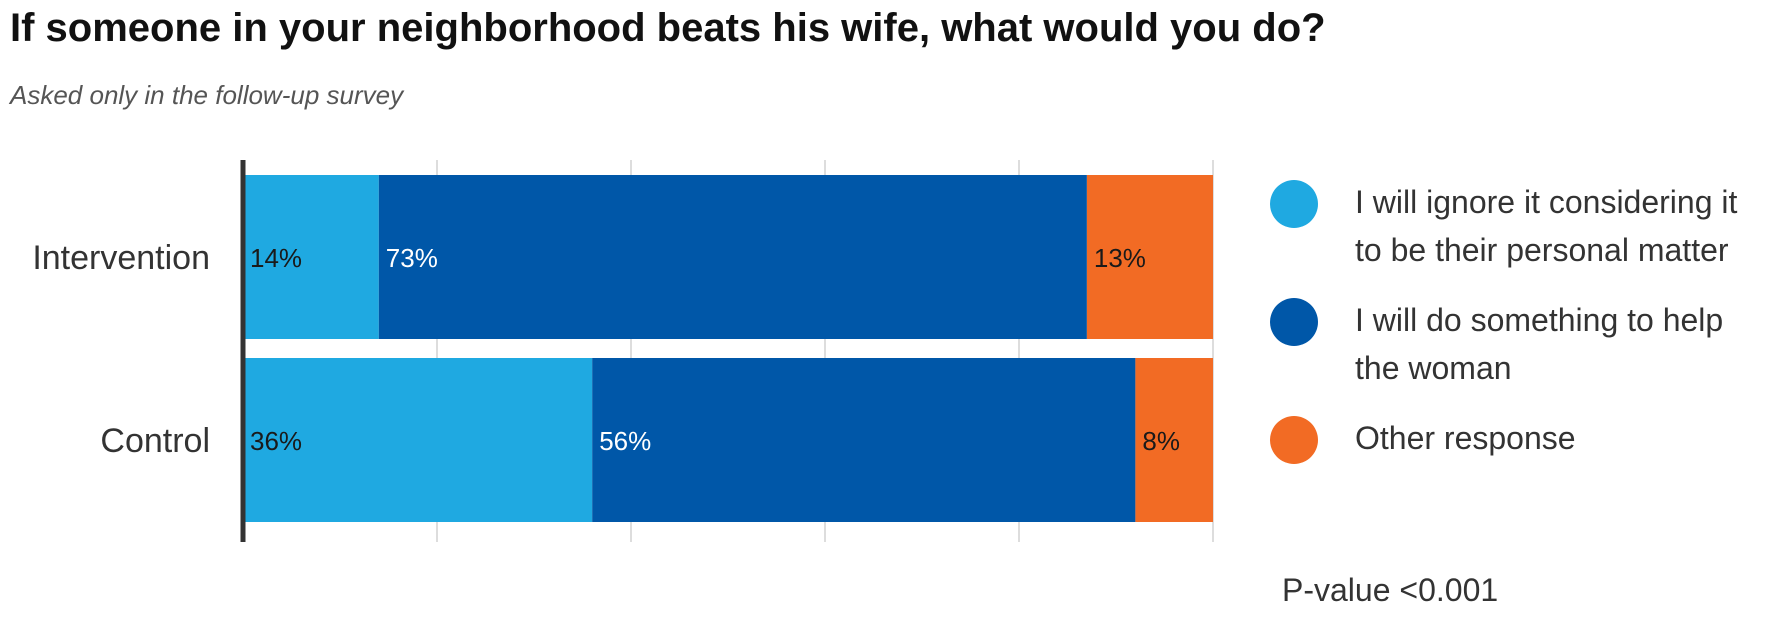 Image resolution: width=1774 pixels, height=617 pixels. I want to click on legend-swatch-help, so click(1294, 322).